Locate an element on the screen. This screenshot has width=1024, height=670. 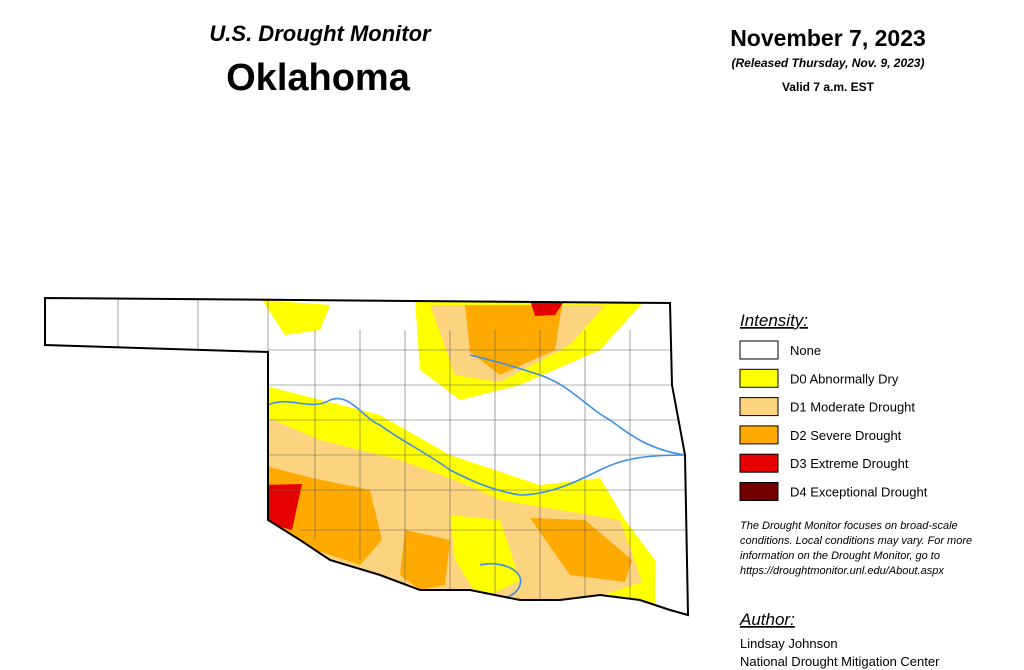
legend-label: D4 Exceptional Drought is located at coordinates (859, 492).